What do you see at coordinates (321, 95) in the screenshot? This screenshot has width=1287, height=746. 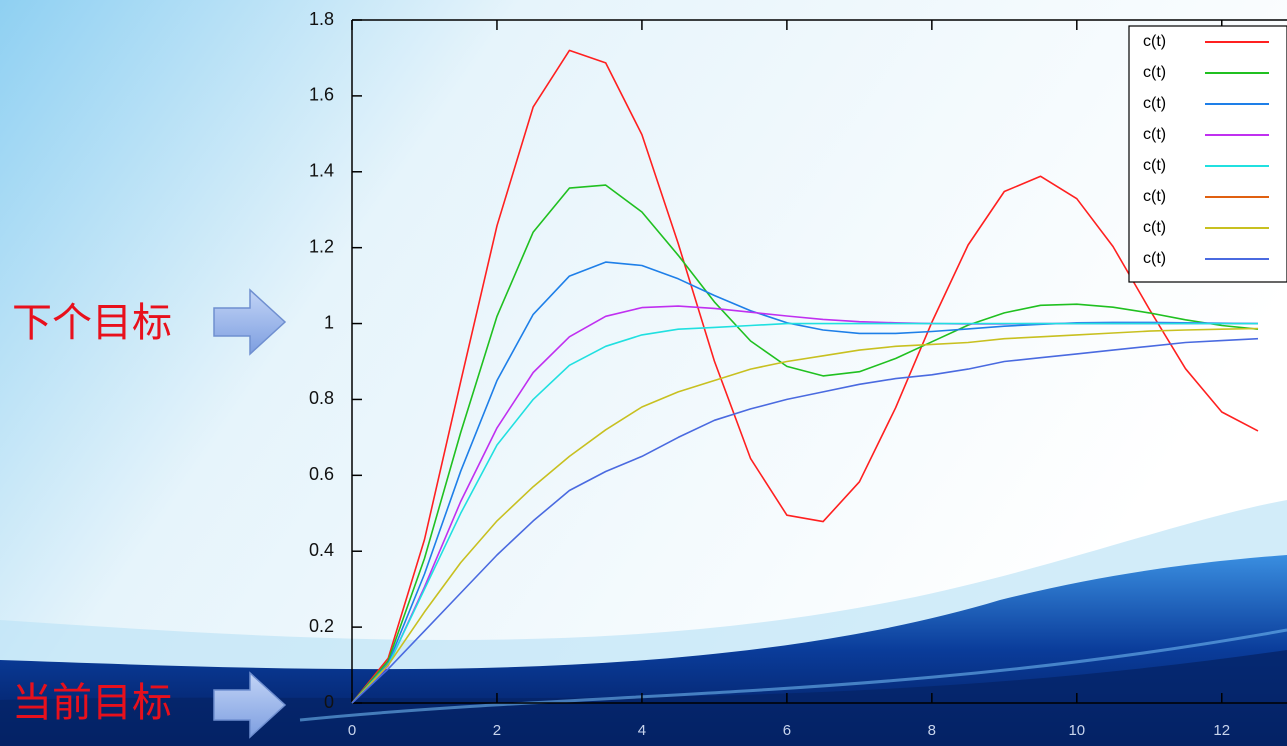 I see `y-tick-label: 1.6` at bounding box center [321, 95].